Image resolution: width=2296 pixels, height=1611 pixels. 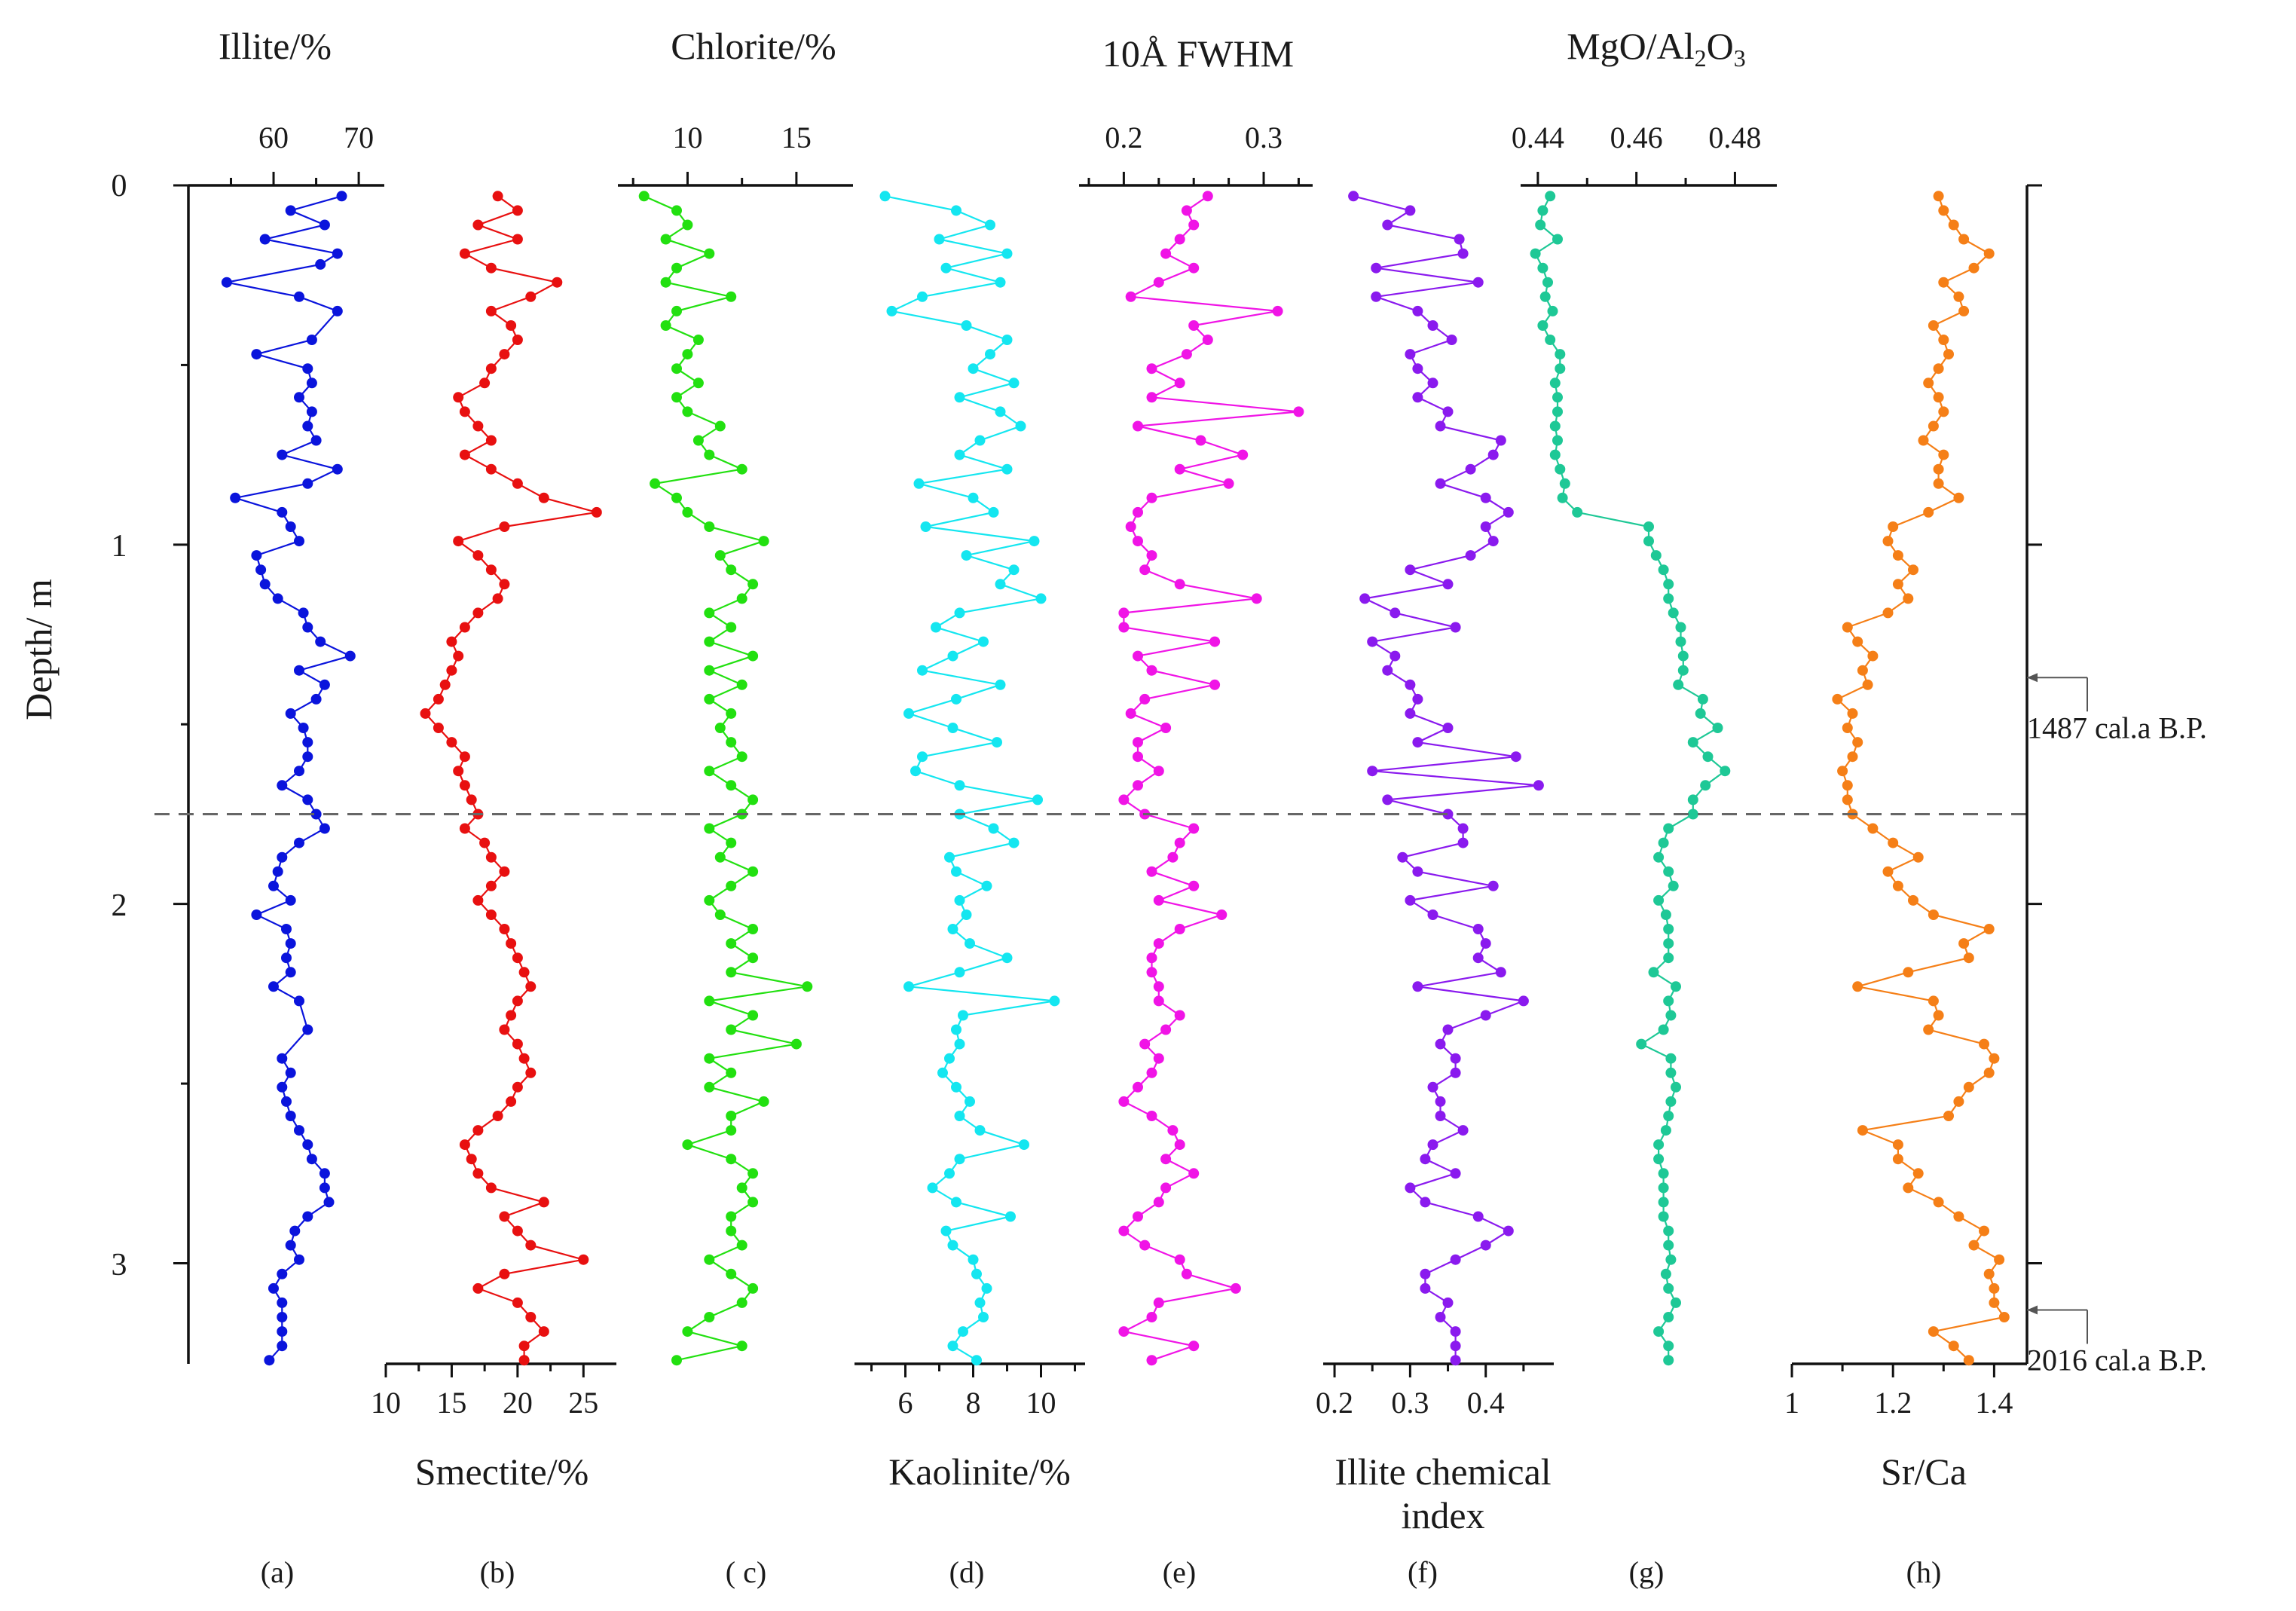 What do you see at coordinates (1123, 138) in the screenshot?
I see `panel-e-tick-label: 0.2` at bounding box center [1123, 138].